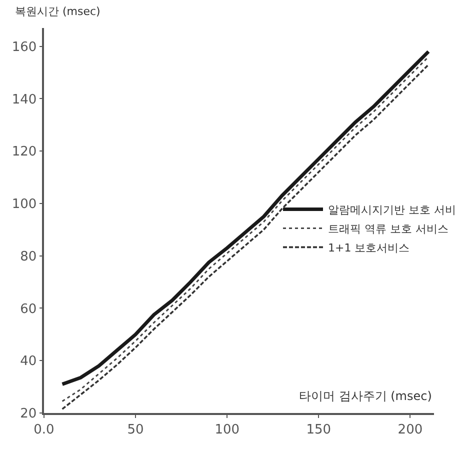 This screenshot has width=473, height=449. Describe the element at coordinates (227, 430) in the screenshot. I see `x-tick-label: 100` at that location.